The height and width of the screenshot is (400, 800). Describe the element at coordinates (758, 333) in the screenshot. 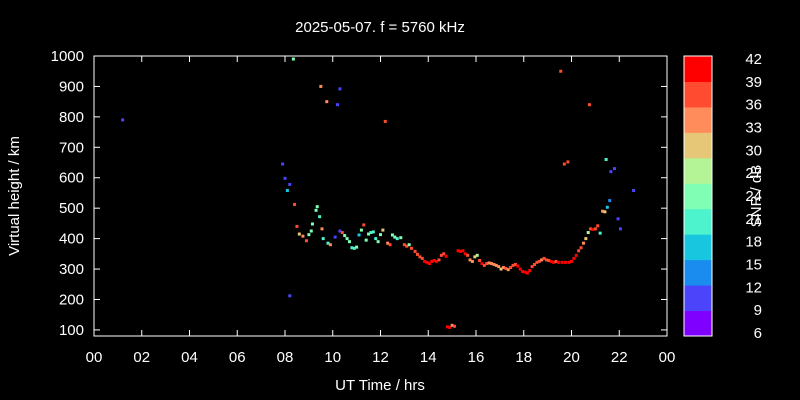

I see `colorbar-tick-label: 6` at that location.